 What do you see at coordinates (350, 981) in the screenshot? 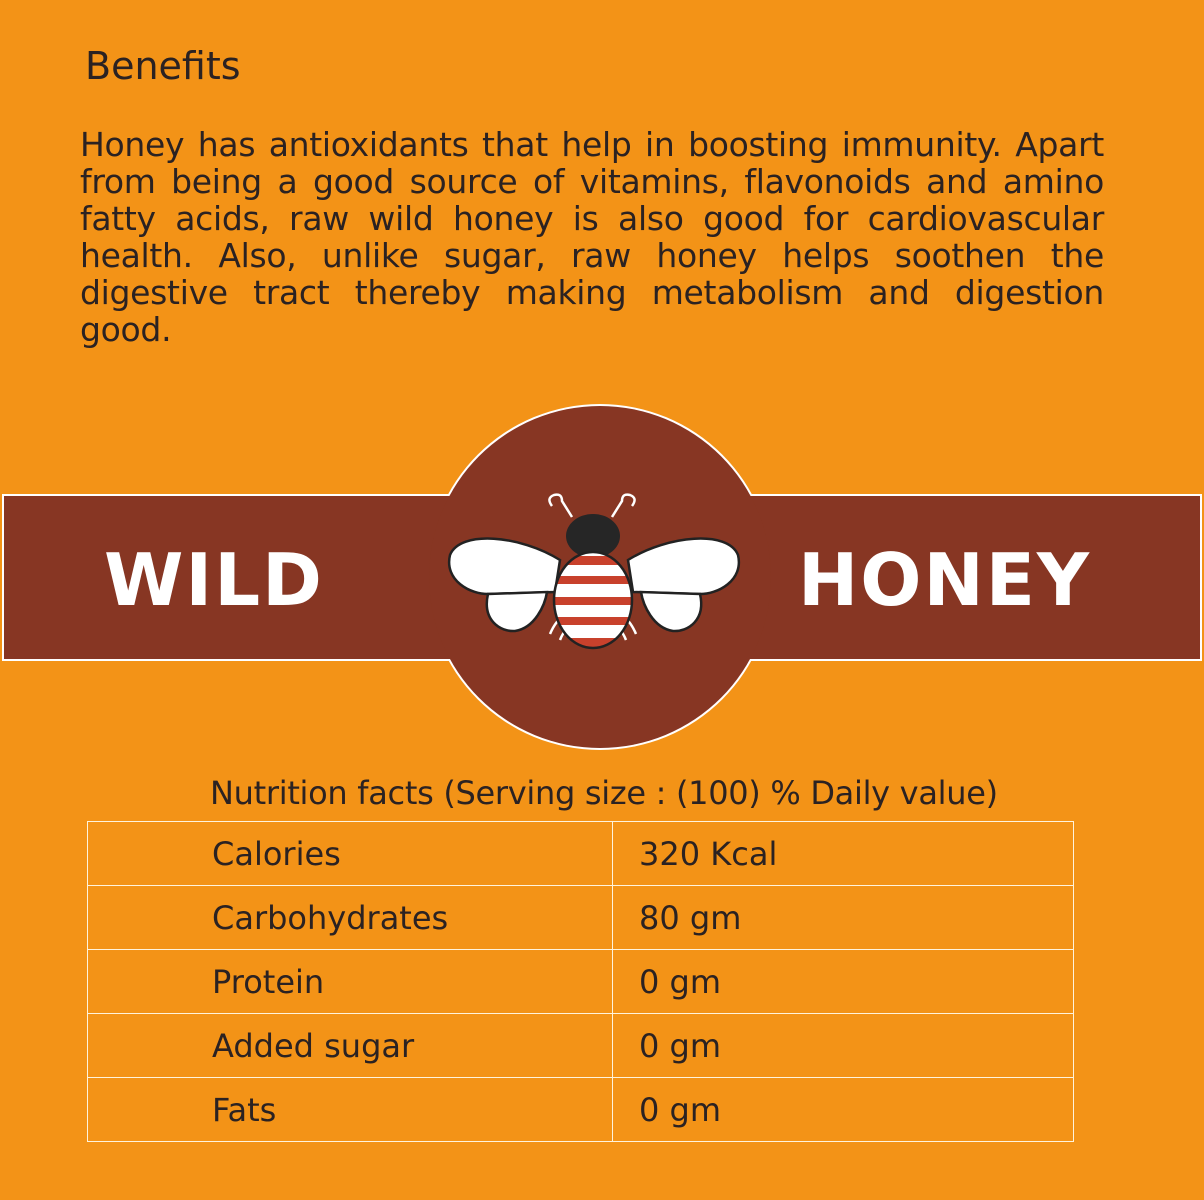
I see `nutrient-label: Protein` at bounding box center [350, 981].